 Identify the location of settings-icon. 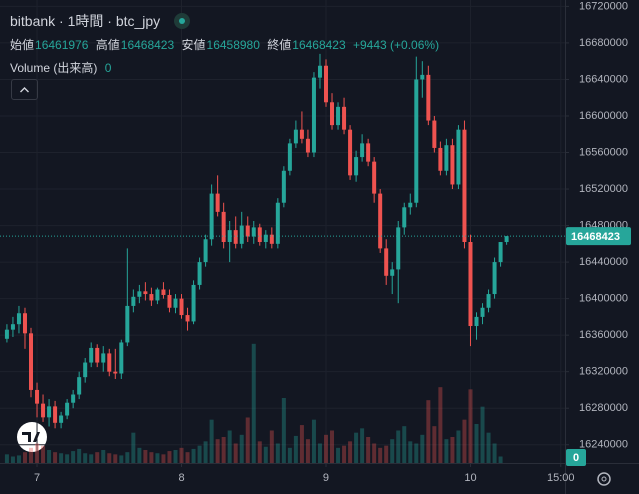
(604, 479).